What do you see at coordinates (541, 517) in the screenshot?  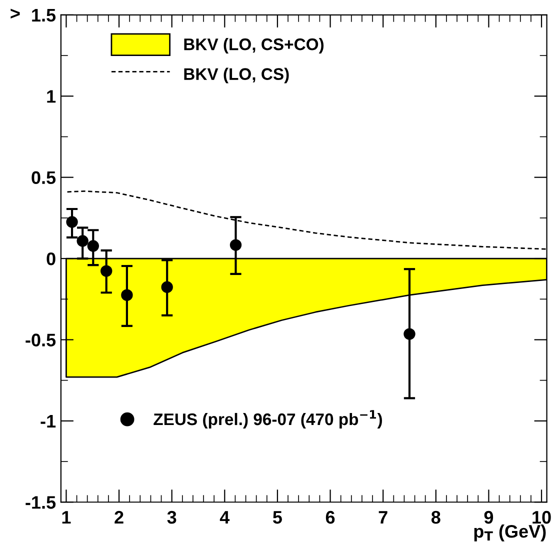 I see `x-tick-label: 10` at bounding box center [541, 517].